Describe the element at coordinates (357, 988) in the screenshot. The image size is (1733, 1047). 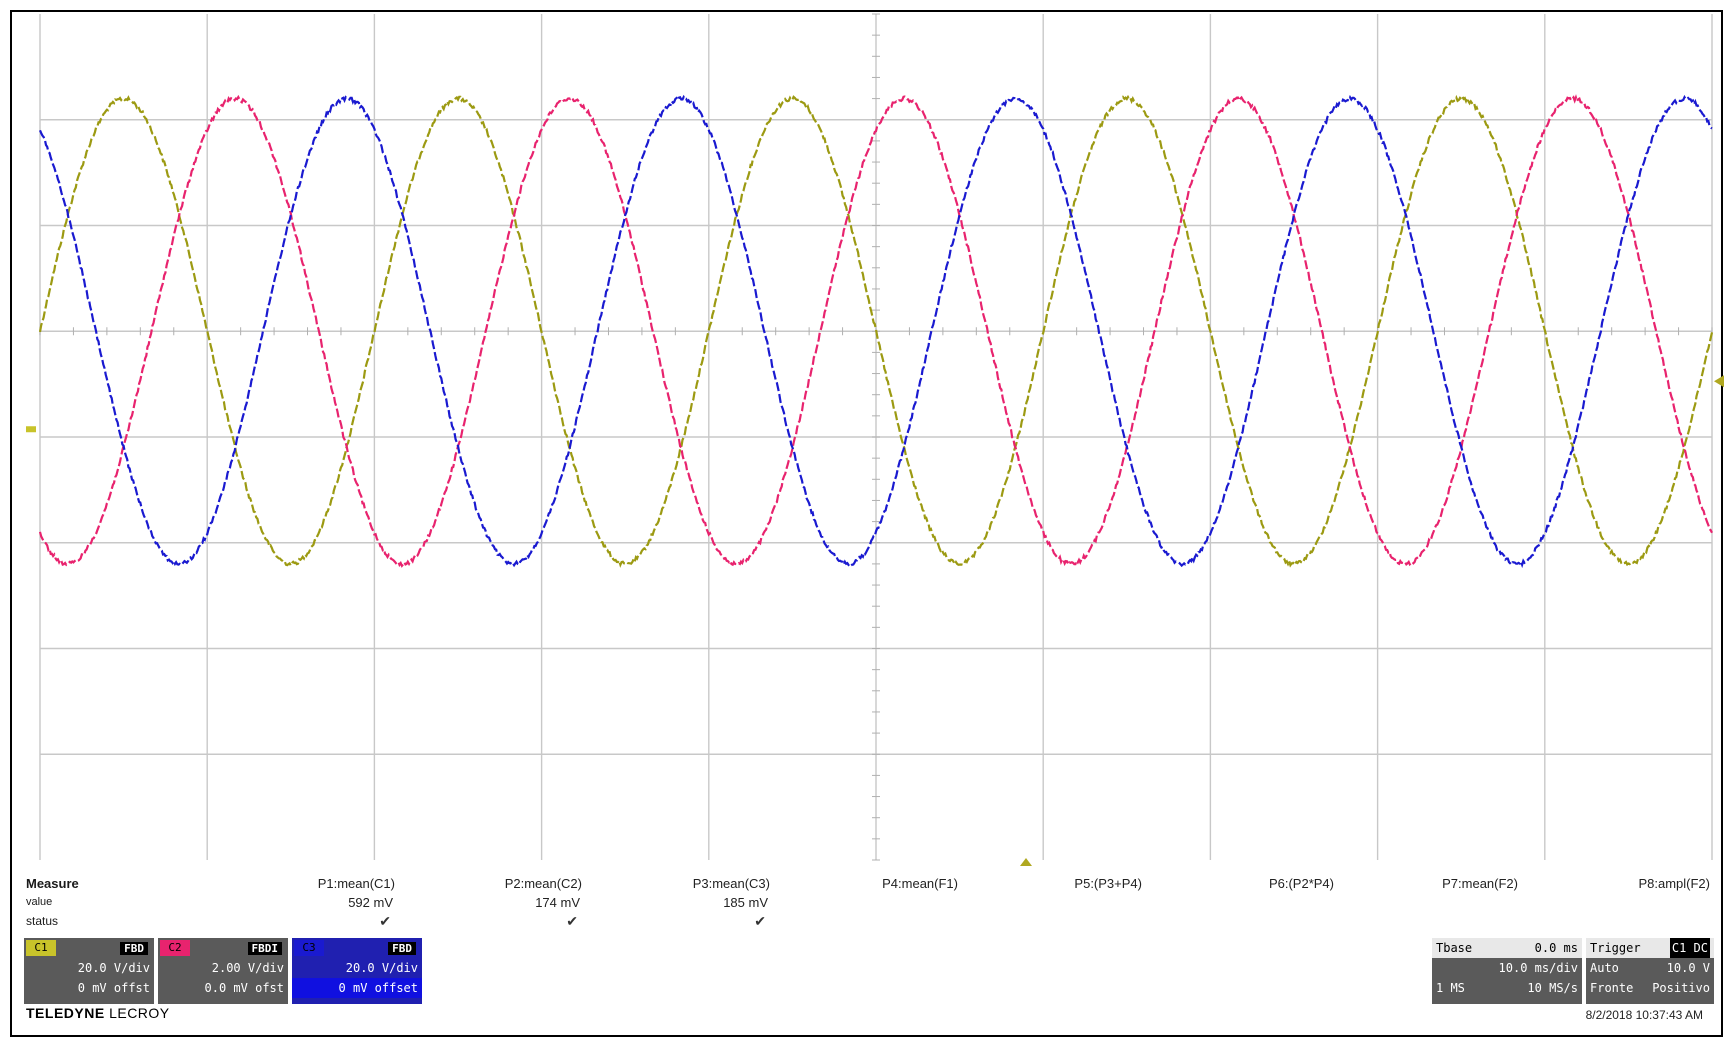
I see `channel-offset: 0 mV offset` at that location.